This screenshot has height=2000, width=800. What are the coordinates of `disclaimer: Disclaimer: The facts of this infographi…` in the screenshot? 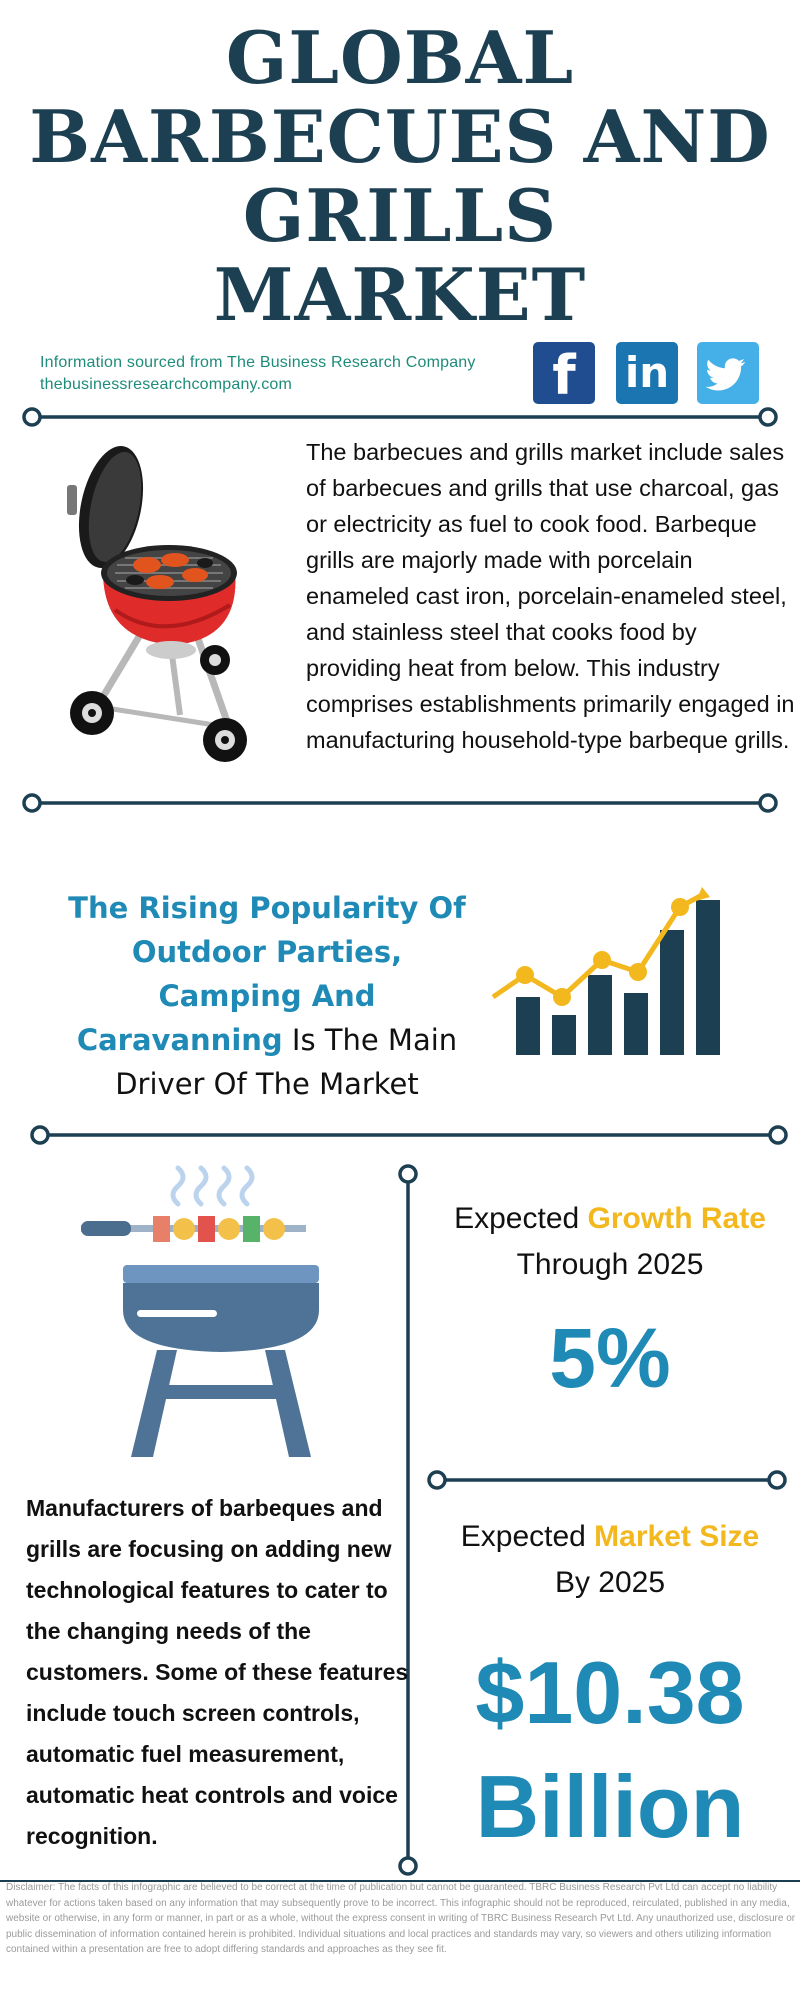 It's located at (401, 1919).